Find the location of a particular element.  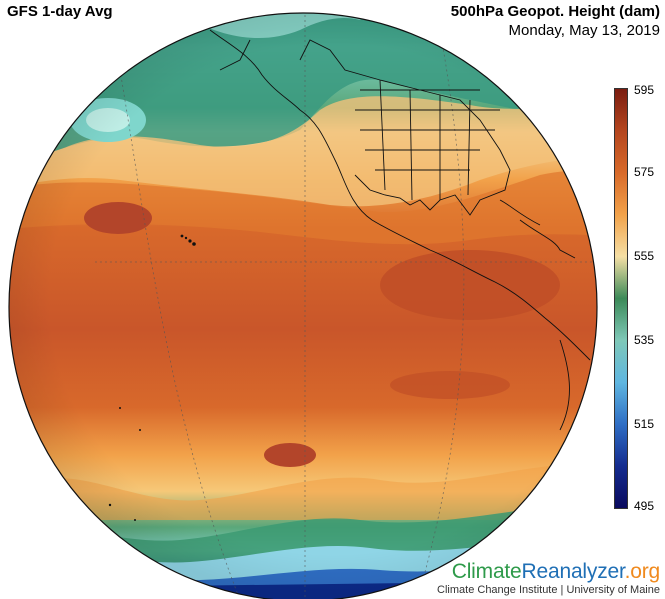

colorbar-tick-515: 515 is located at coordinates (644, 424).